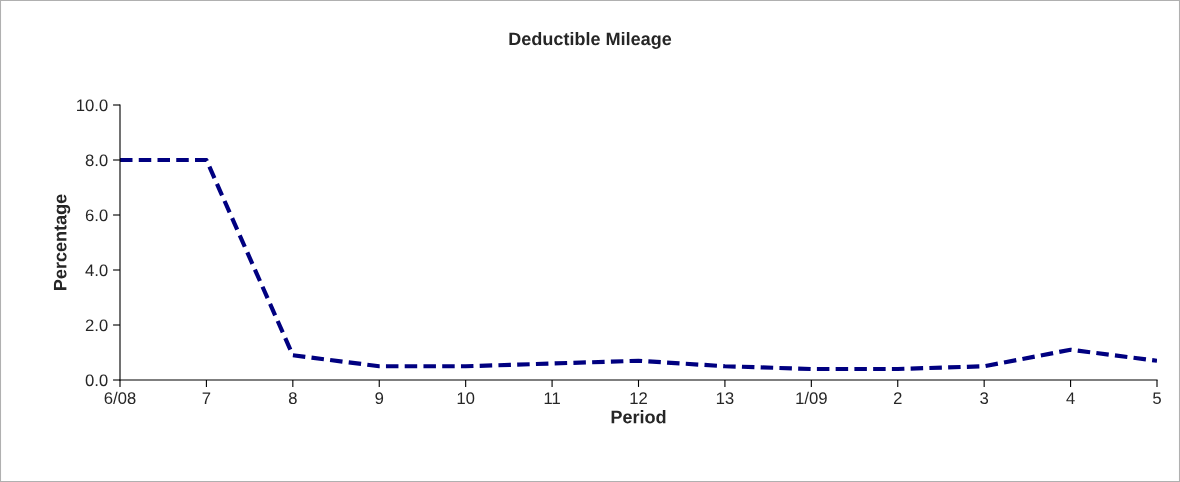 The image size is (1180, 482). What do you see at coordinates (92, 105) in the screenshot?
I see `y-tick-label: 10.0` at bounding box center [92, 105].